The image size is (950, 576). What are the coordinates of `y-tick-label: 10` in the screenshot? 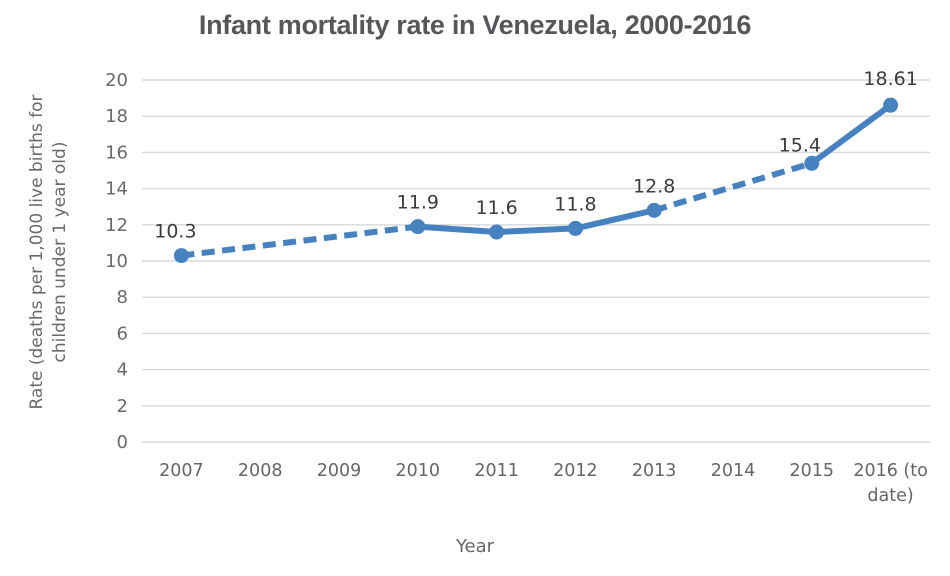 It's located at (116, 261).